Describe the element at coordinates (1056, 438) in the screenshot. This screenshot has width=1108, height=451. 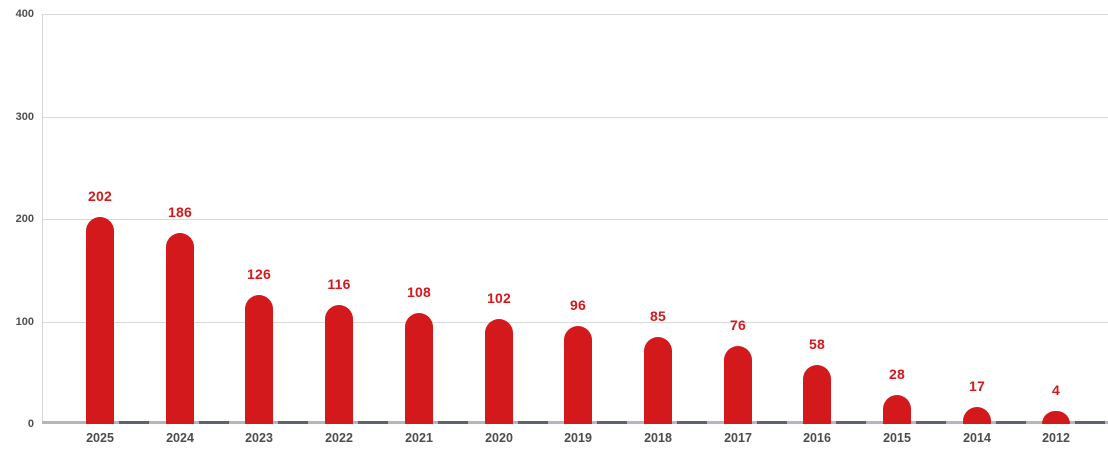
I see `x-axis-label-2012: 2012` at that location.